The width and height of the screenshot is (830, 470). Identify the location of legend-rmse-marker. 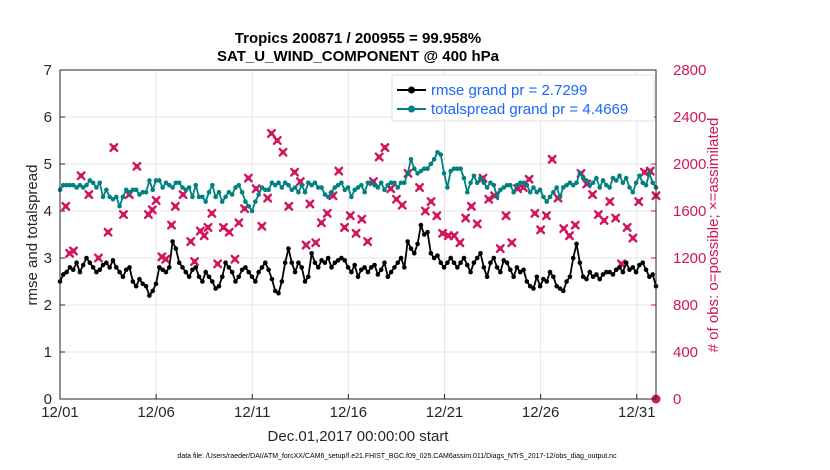
(411, 90).